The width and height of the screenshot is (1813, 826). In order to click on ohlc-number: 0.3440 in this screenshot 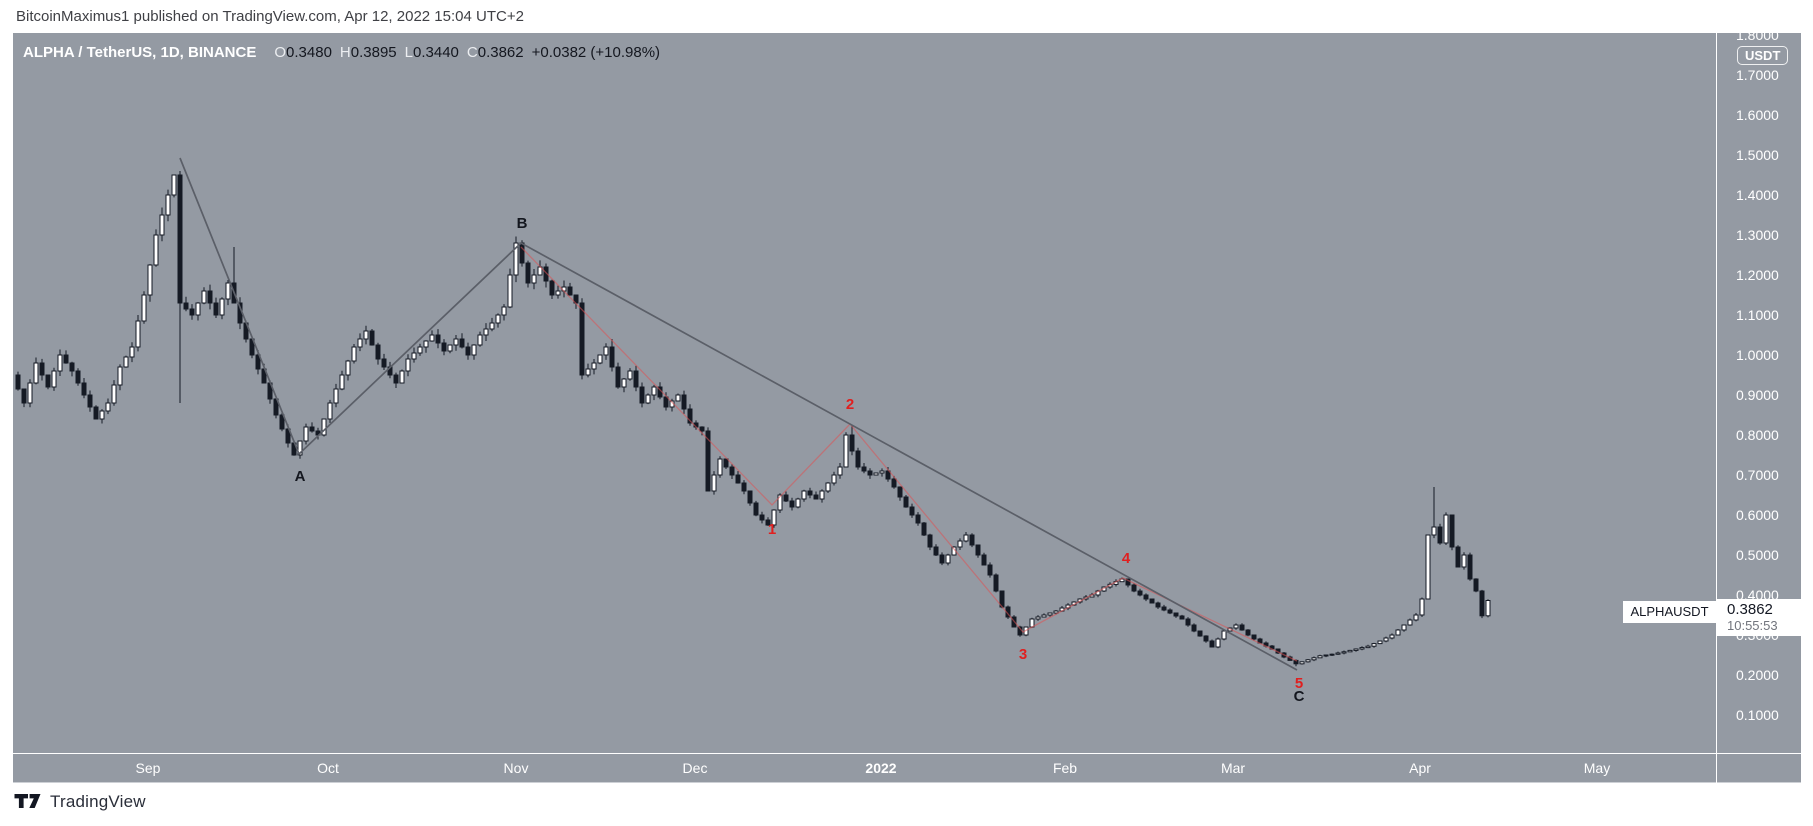, I will do `click(436, 52)`.